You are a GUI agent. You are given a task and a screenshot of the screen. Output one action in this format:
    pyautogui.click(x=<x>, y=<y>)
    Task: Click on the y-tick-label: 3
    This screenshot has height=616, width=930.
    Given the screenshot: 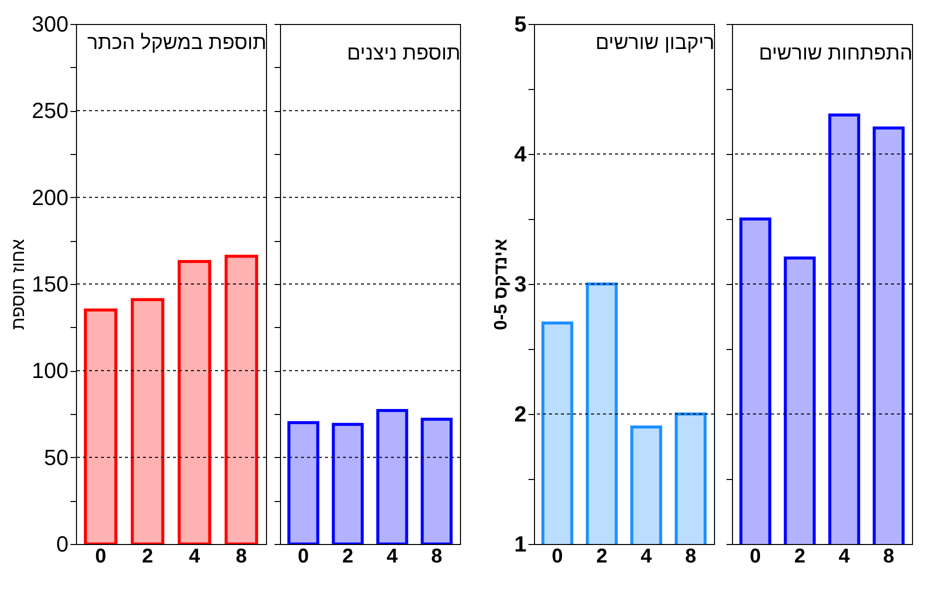 What is the action you would take?
    pyautogui.click(x=520, y=284)
    